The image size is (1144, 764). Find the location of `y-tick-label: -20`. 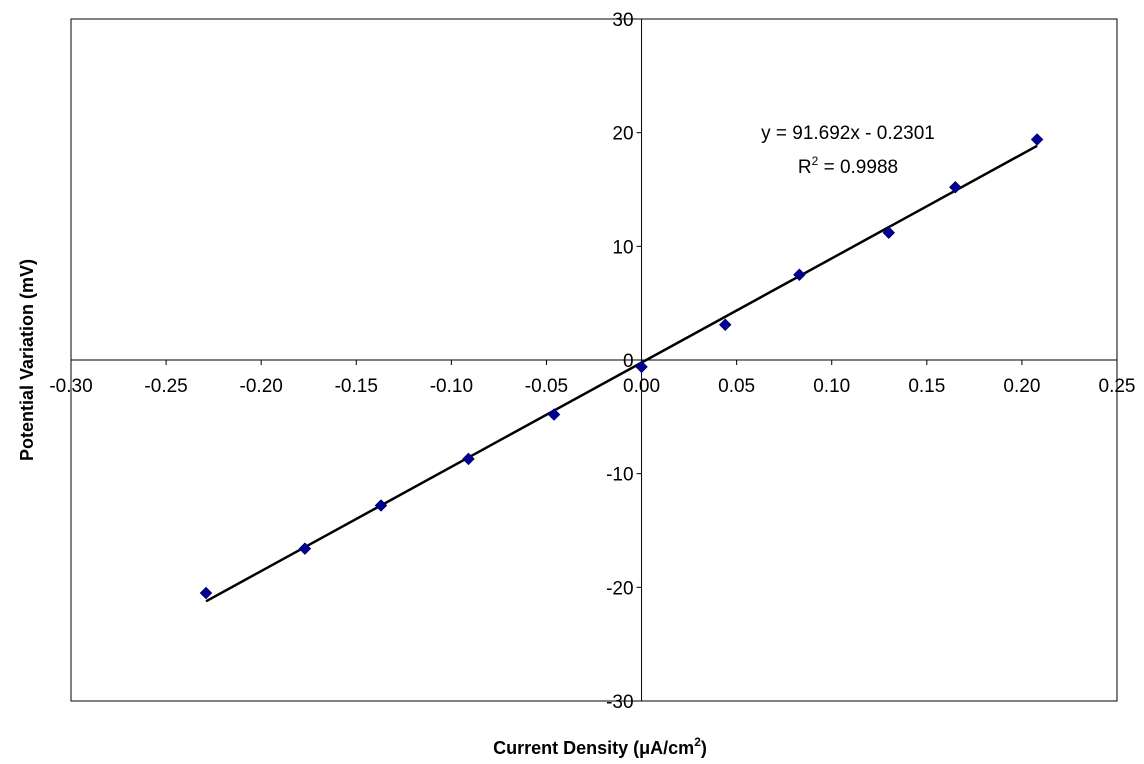

y-tick-label: -20 is located at coordinates (619, 588).